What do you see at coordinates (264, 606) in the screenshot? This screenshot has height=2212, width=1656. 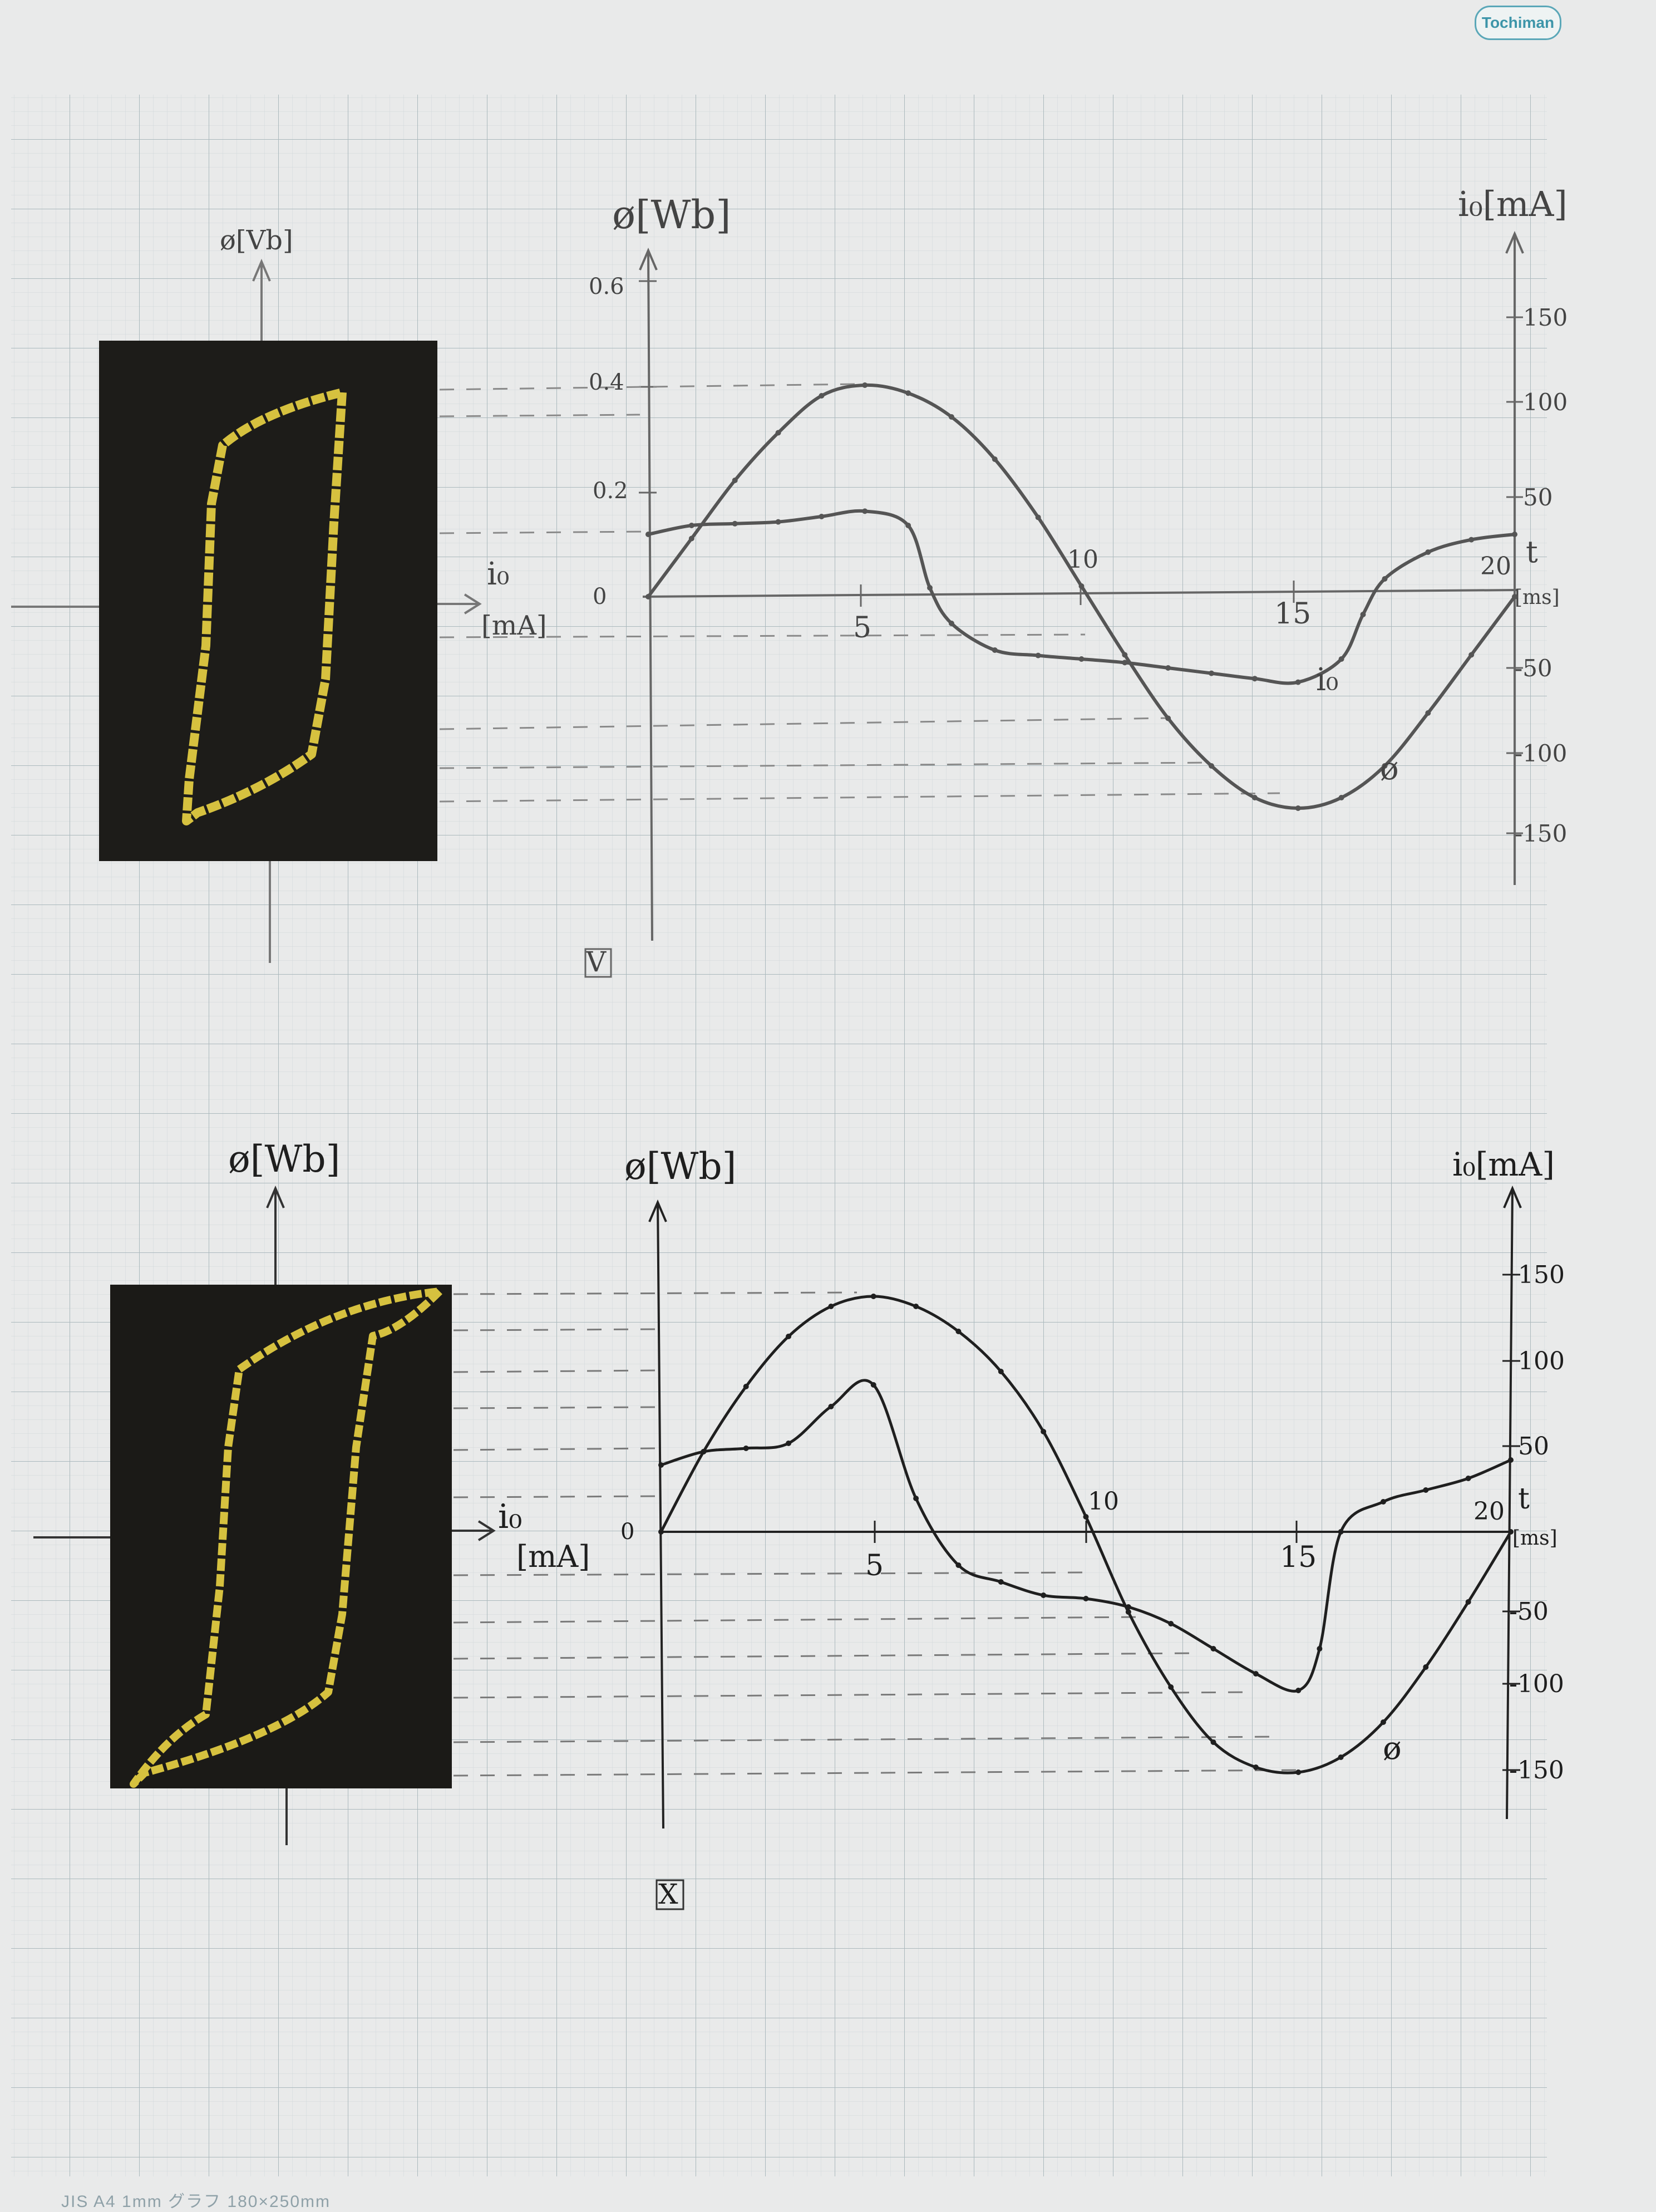 I see `hysteresis-loop-top` at bounding box center [264, 606].